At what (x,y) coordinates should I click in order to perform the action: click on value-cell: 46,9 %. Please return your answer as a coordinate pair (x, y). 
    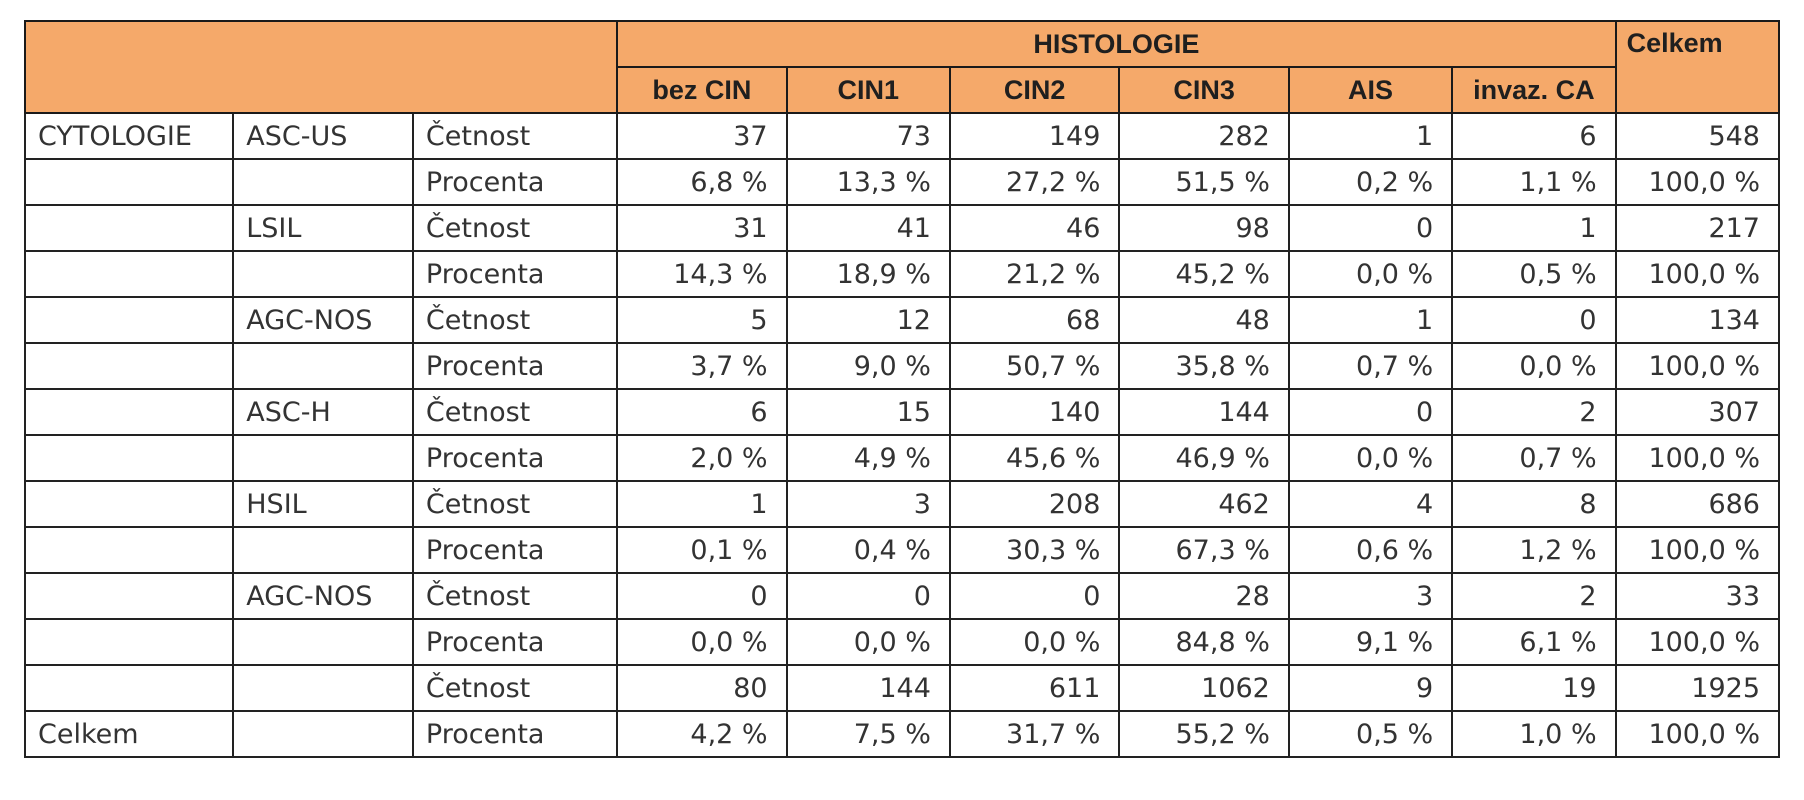
    Looking at the image, I should click on (1204, 458).